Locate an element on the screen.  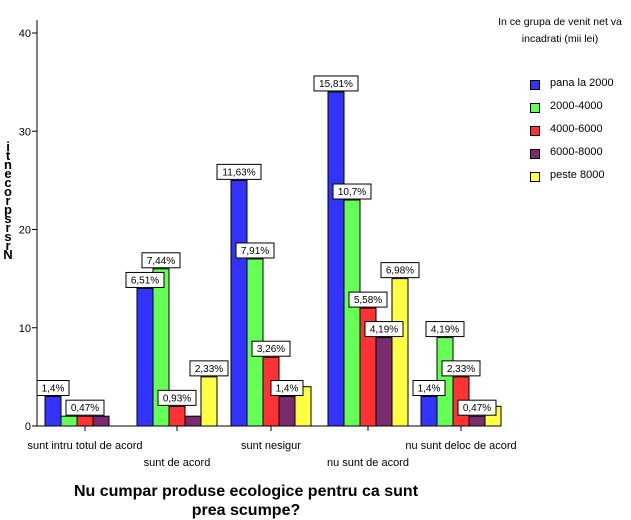
x-tick-label: sunt intru totul de acord is located at coordinates (85, 446).